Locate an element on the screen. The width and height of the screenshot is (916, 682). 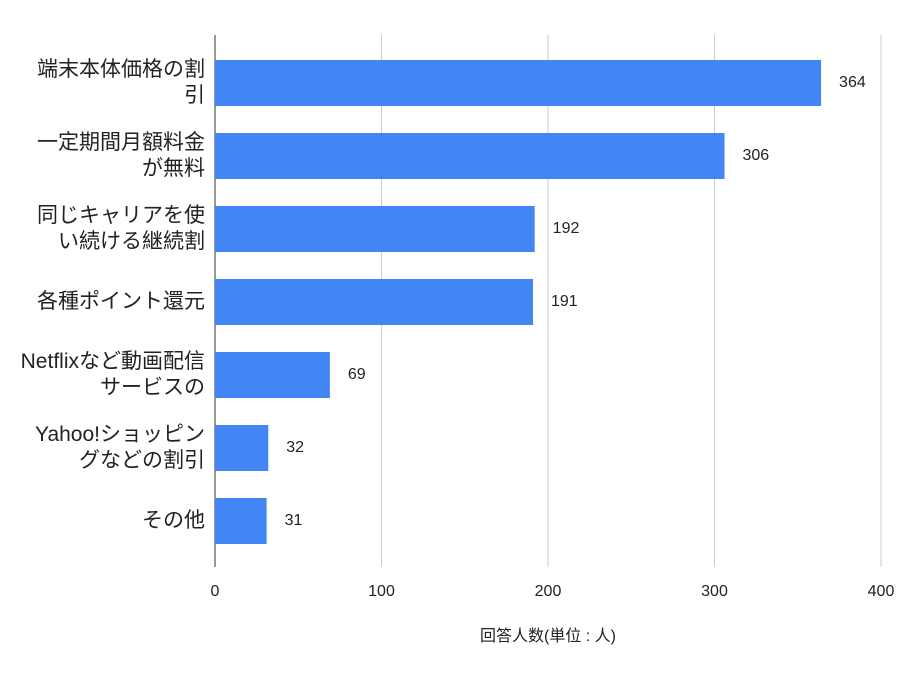
x-tick-label: 300 is located at coordinates (714, 591).